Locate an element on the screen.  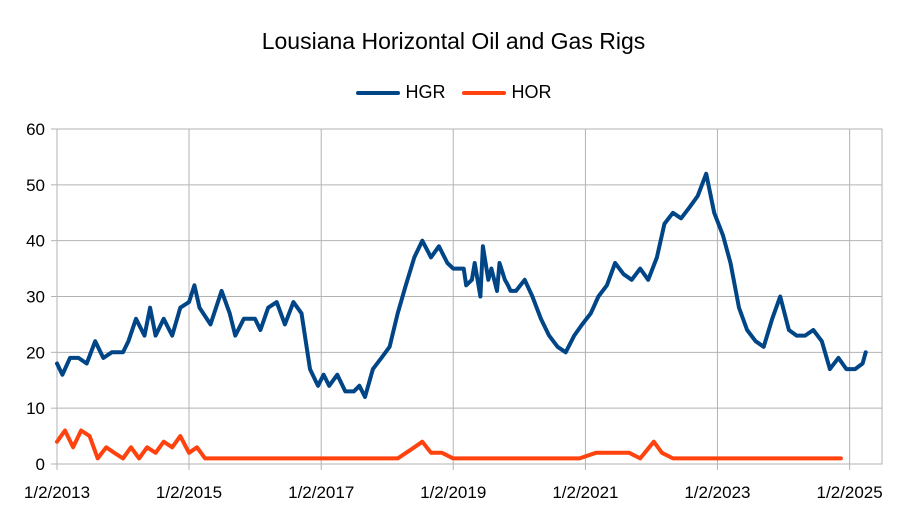
legend-swatch-hgr is located at coordinates (377, 92).